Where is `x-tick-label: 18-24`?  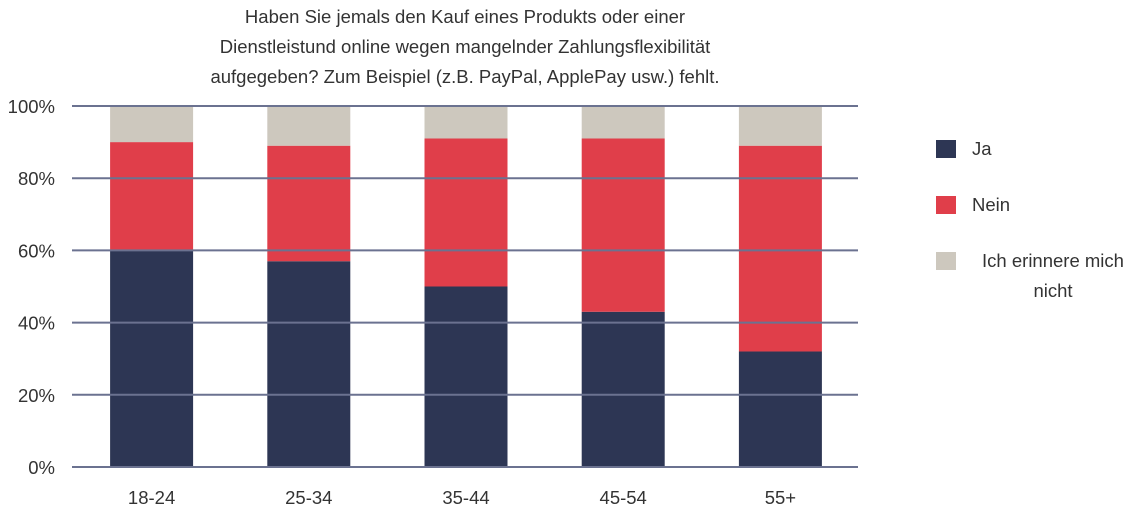
x-tick-label: 18-24 is located at coordinates (151, 497).